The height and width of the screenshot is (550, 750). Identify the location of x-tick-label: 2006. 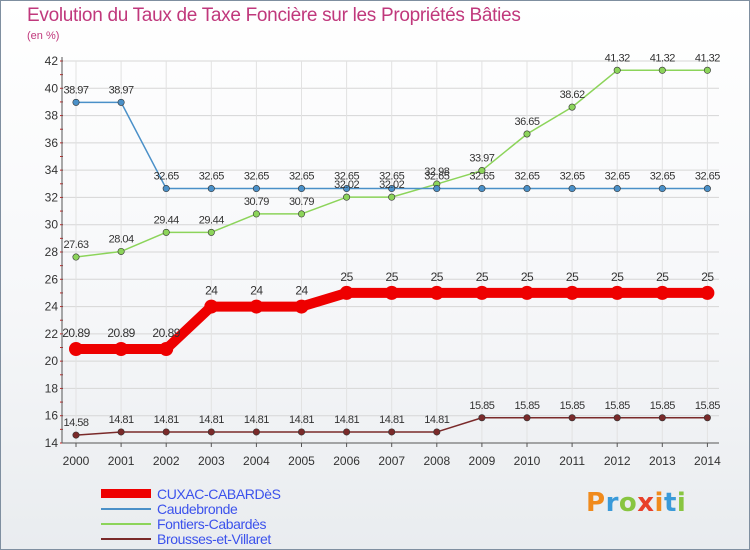
(346, 461).